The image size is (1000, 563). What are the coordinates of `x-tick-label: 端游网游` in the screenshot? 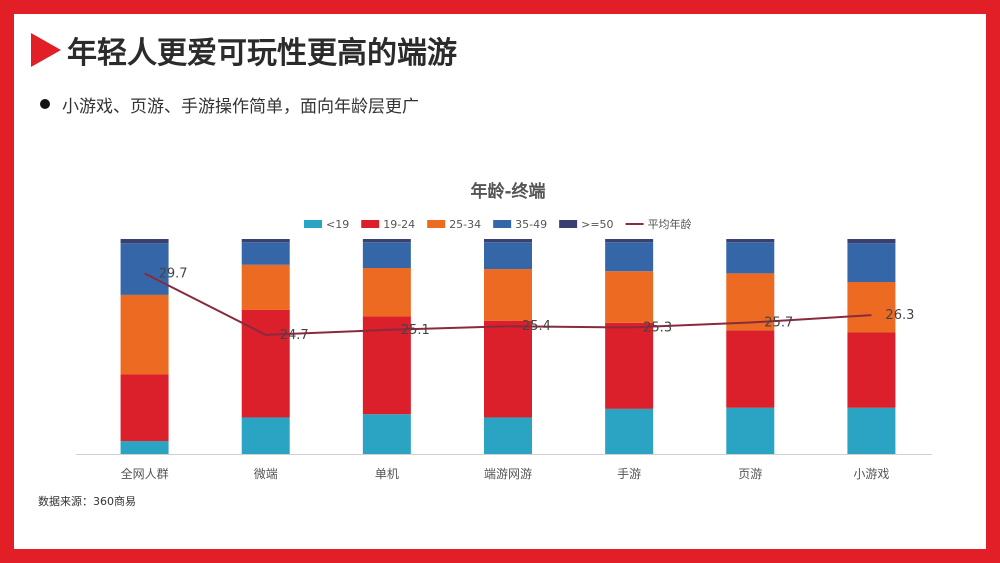 It's located at (508, 474).